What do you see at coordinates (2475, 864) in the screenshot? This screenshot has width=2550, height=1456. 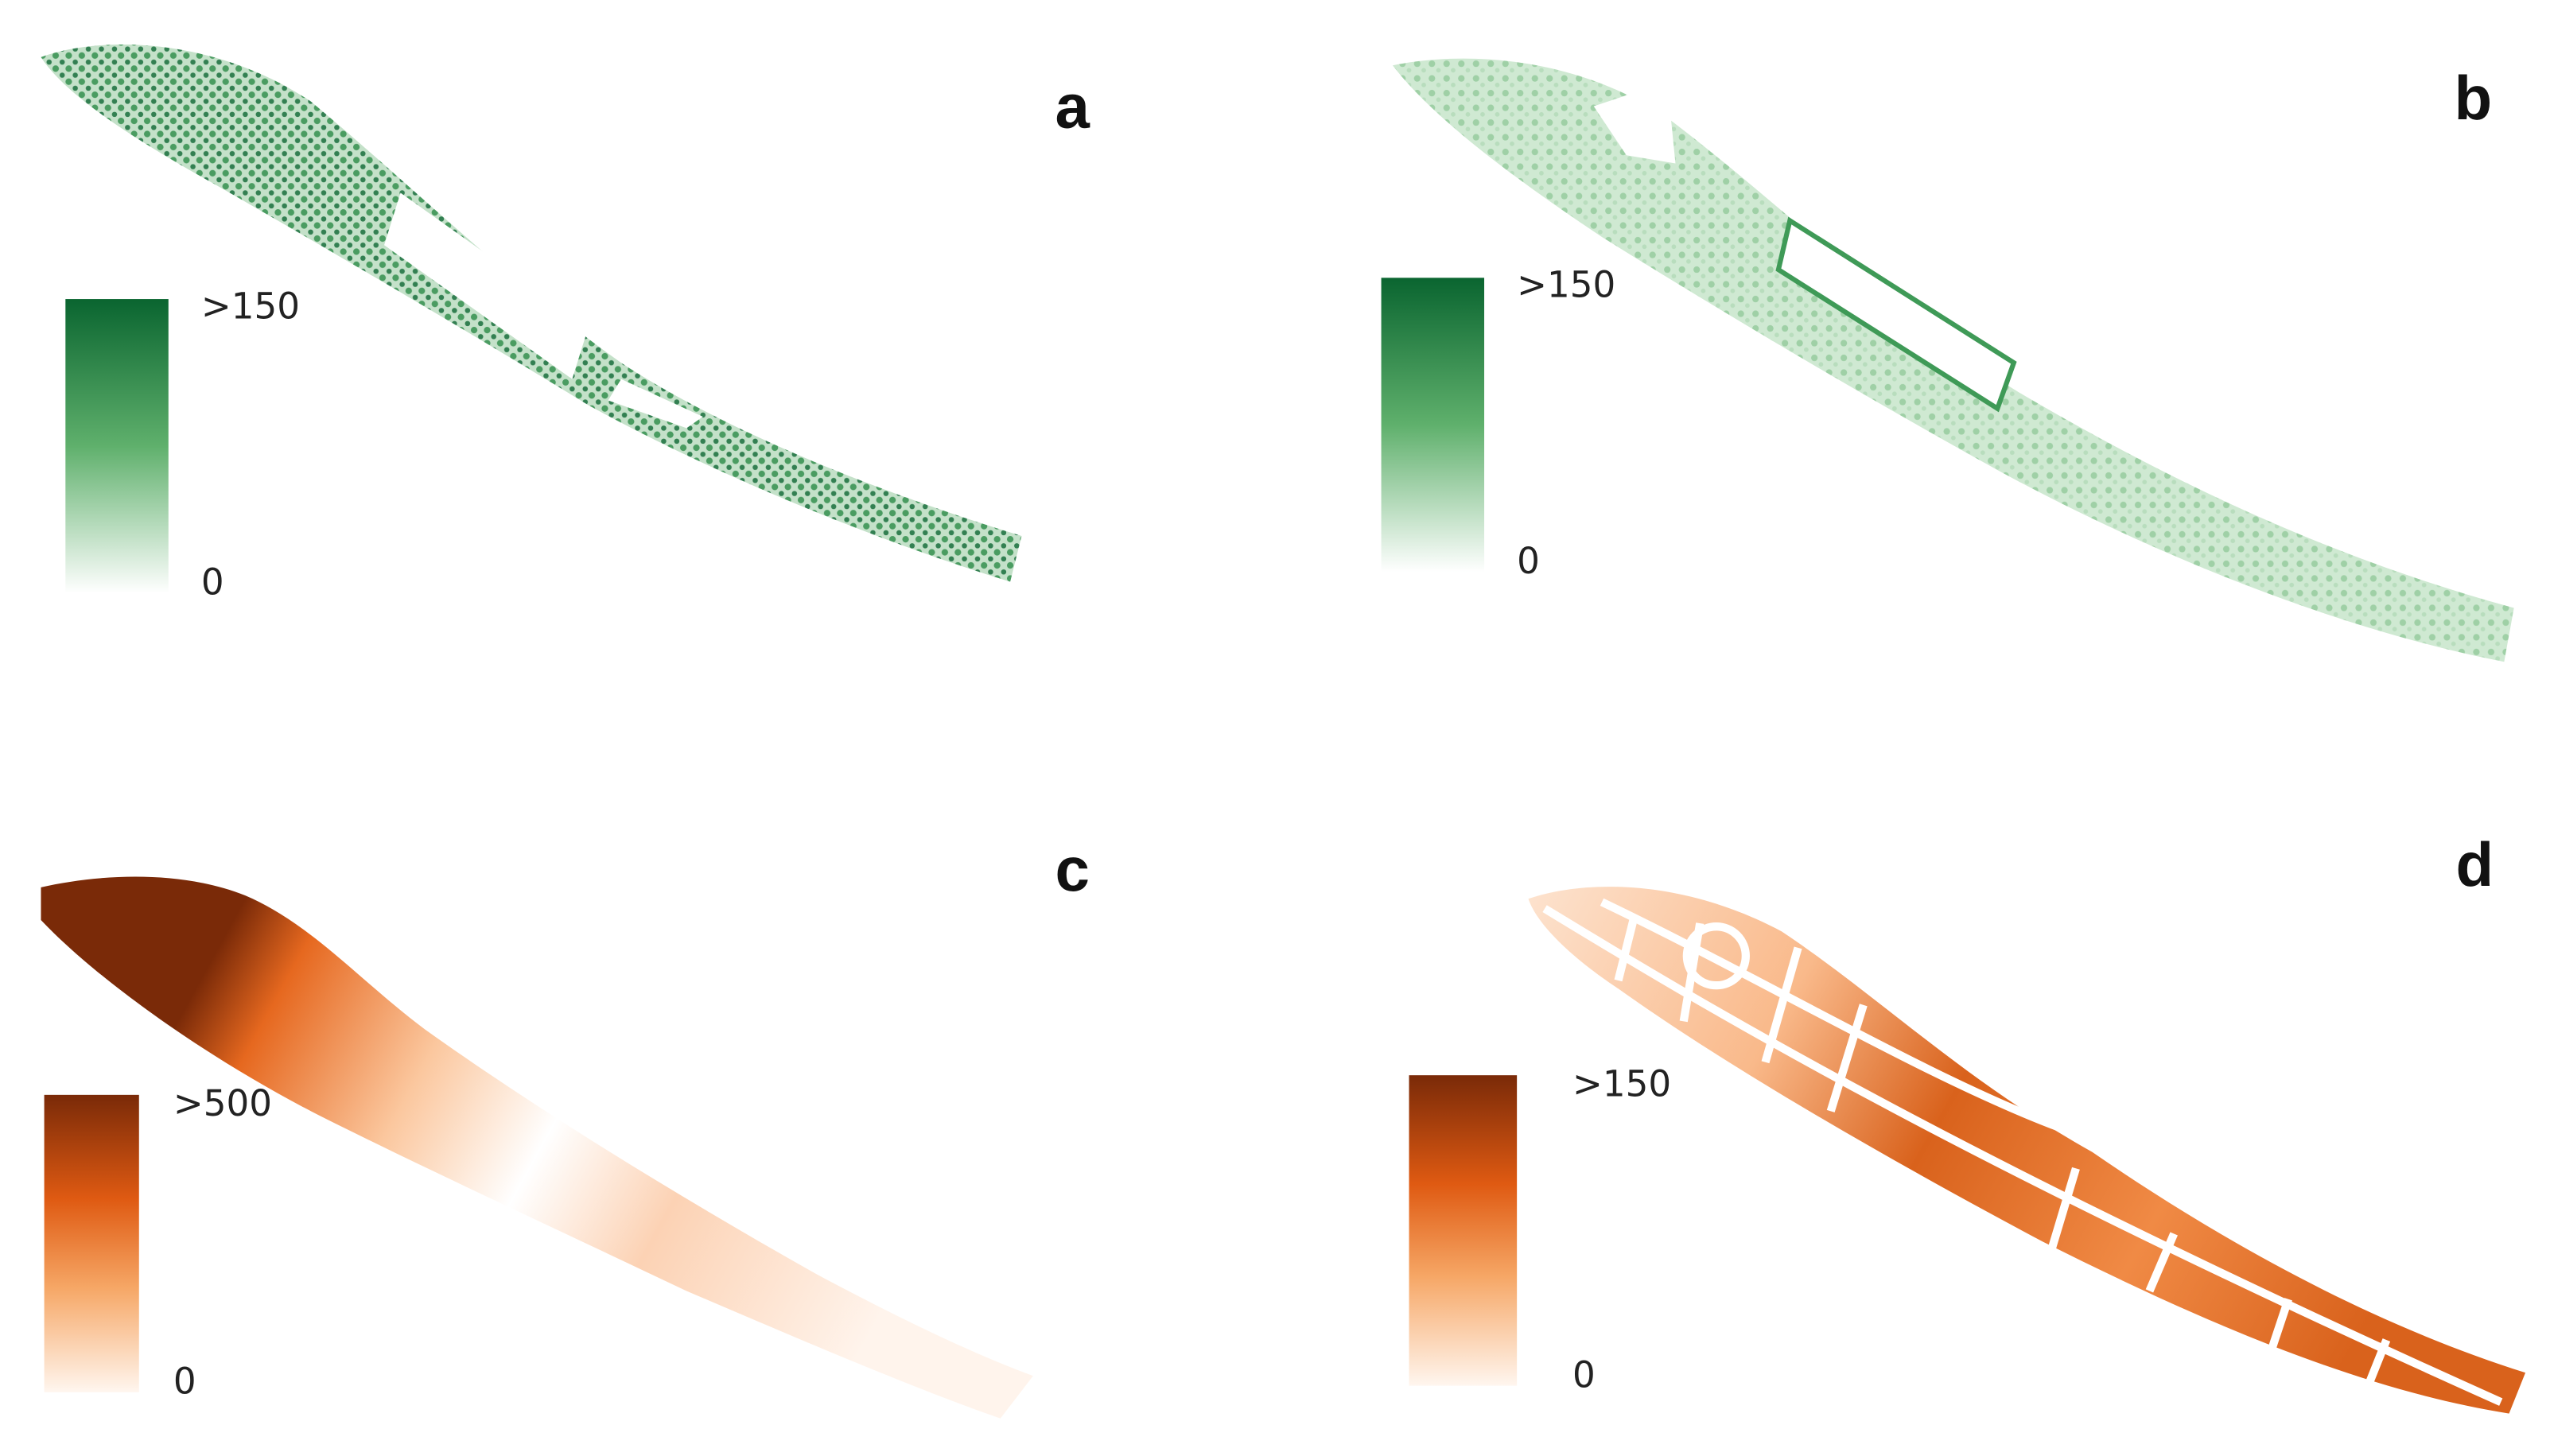 I see `panel-label: d` at bounding box center [2475, 864].